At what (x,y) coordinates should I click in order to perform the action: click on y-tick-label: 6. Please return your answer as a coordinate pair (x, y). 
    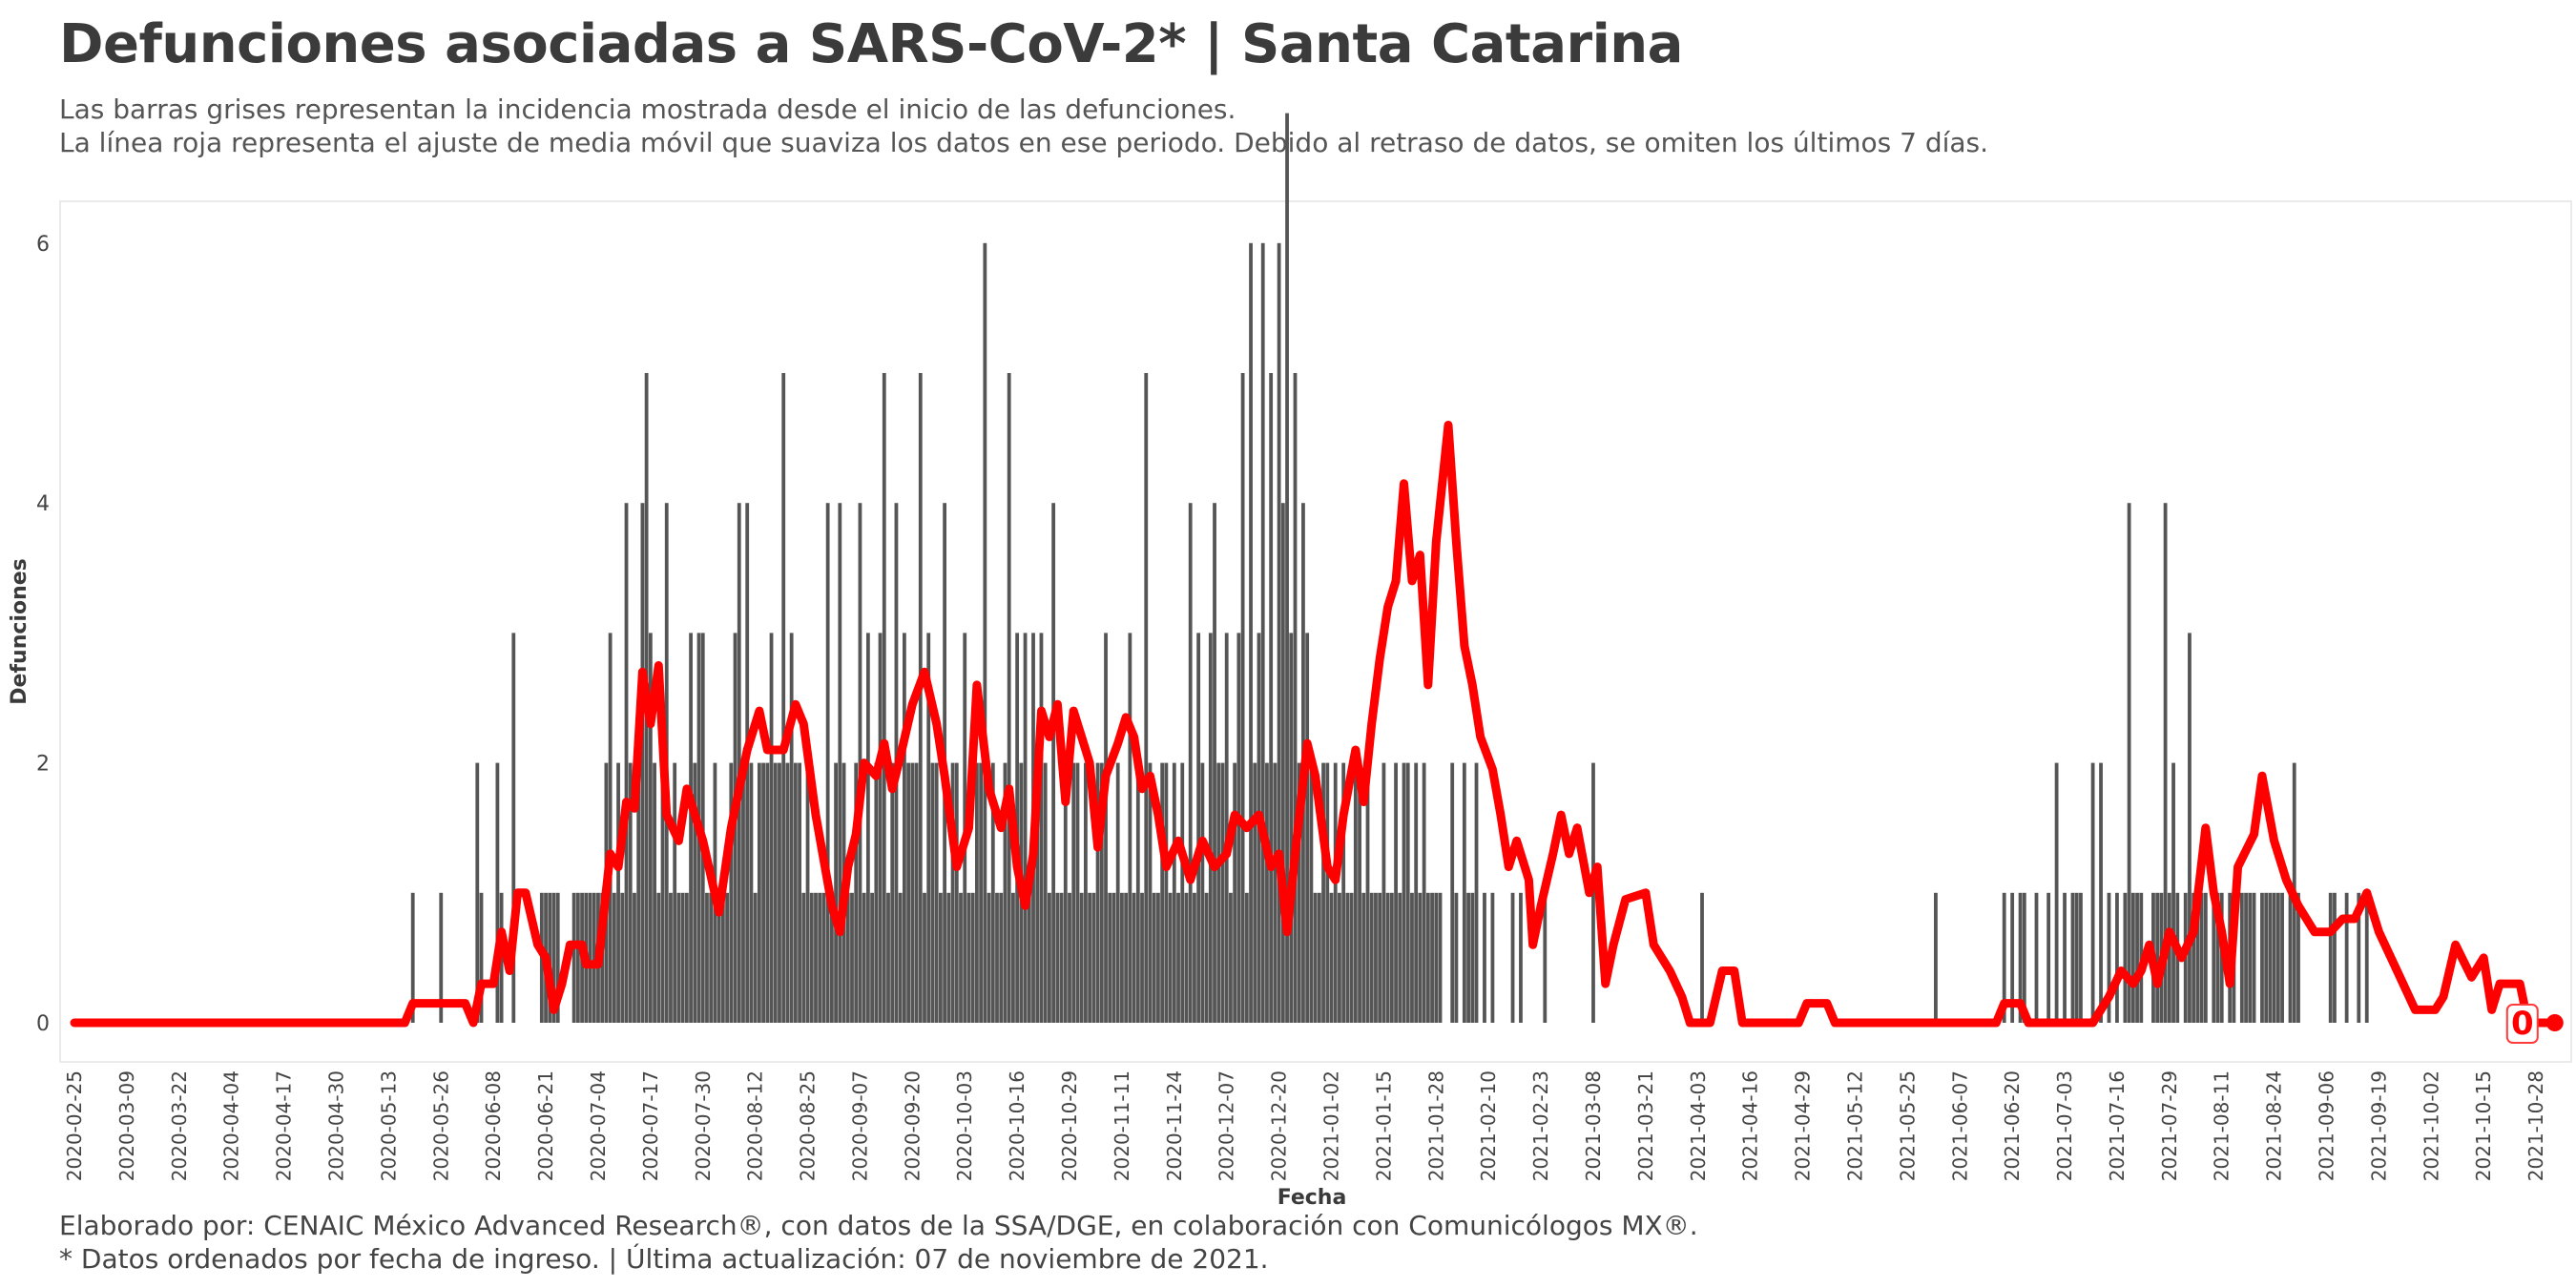
    Looking at the image, I should click on (43, 245).